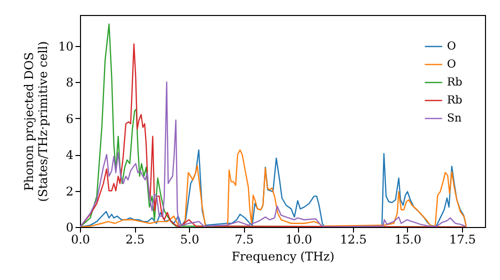 The height and width of the screenshot is (280, 500). I want to click on x-tick-label: 12.5, so click(353, 239).